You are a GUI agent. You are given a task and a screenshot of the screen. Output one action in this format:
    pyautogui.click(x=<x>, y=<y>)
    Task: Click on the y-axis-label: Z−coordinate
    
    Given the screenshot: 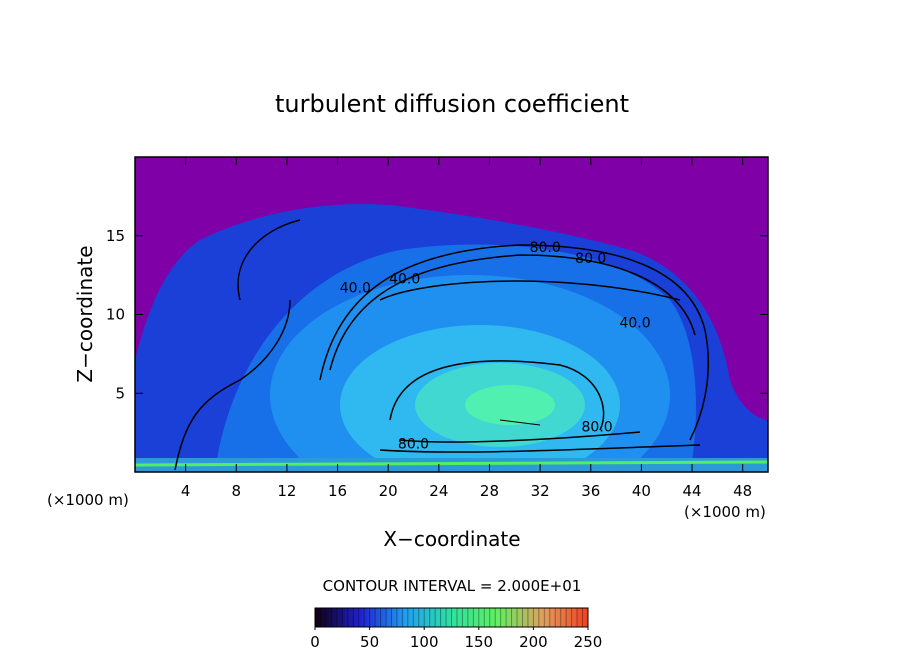 What is the action you would take?
    pyautogui.click(x=85, y=313)
    